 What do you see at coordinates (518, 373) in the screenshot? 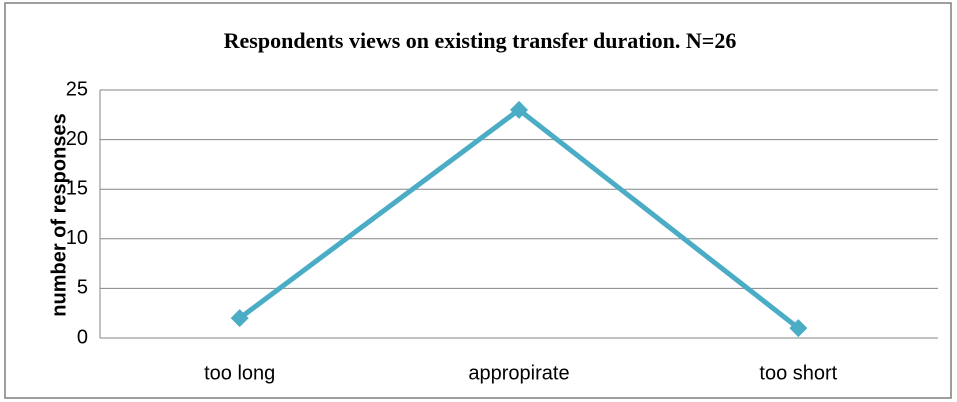
I see `x-tick-label: appropirate` at bounding box center [518, 373].